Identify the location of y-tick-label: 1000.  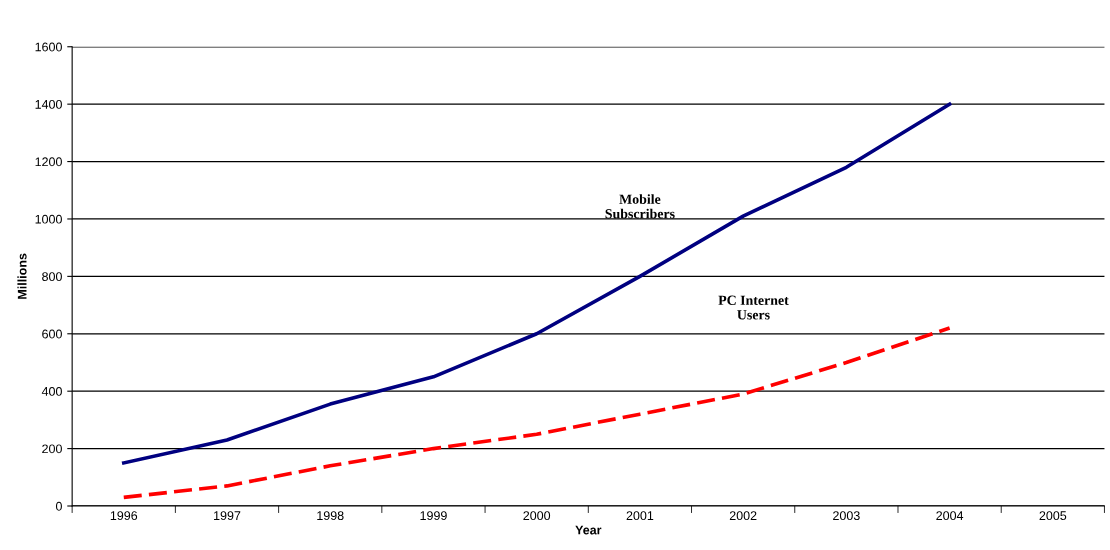
(48, 219).